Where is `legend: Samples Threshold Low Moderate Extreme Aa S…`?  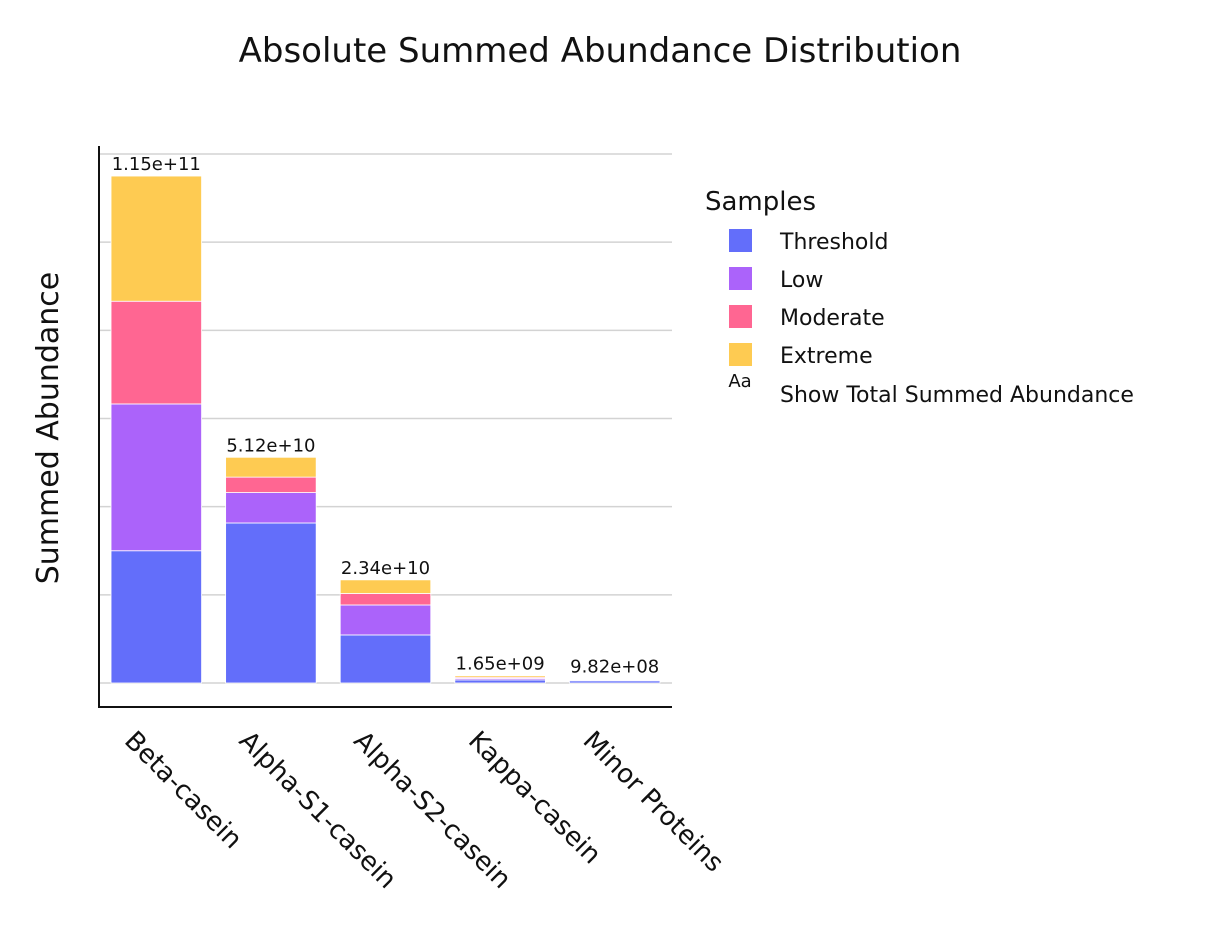
legend: Samples Threshold Low Moderate Extreme Aa S… is located at coordinates (919, 297).